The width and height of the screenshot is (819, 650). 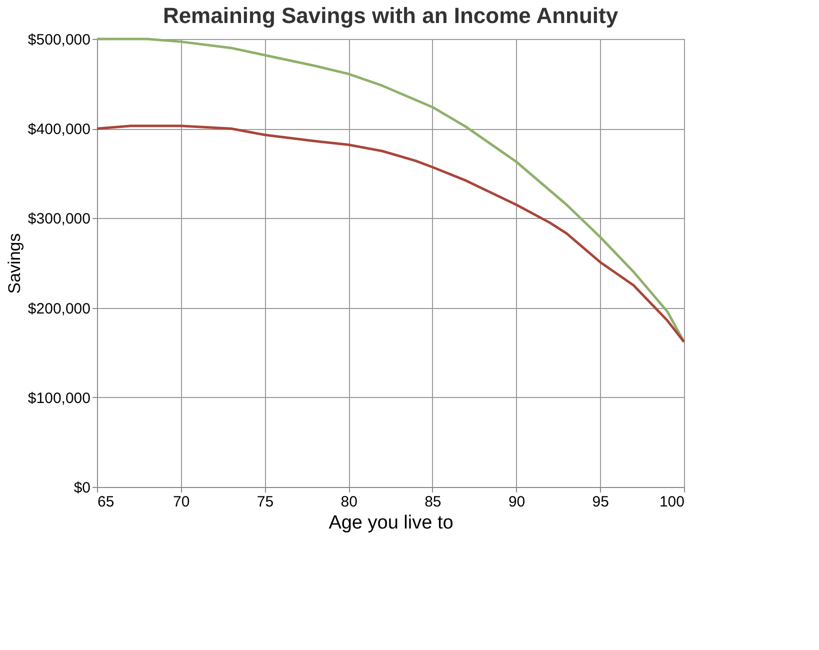 What do you see at coordinates (59, 309) in the screenshot?
I see `y-tick-label: $200,000` at bounding box center [59, 309].